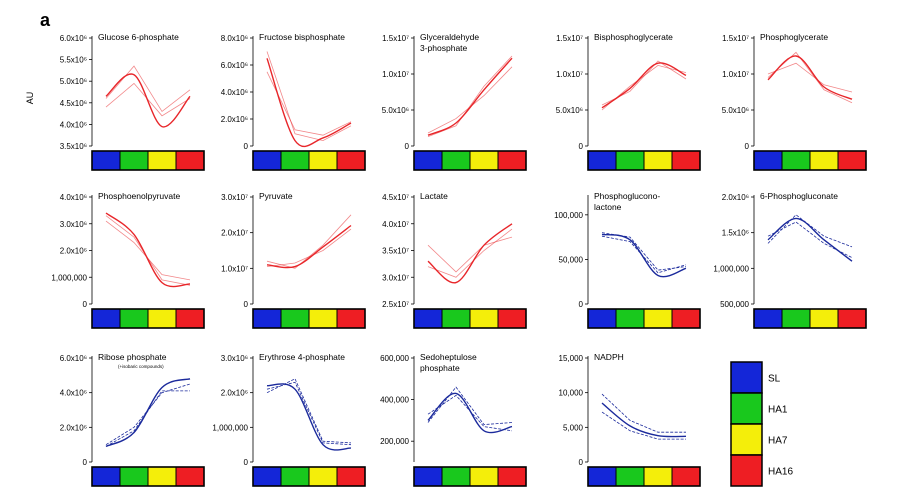  I want to click on y-tick-label: 3.0x10⁷, so click(234, 197).